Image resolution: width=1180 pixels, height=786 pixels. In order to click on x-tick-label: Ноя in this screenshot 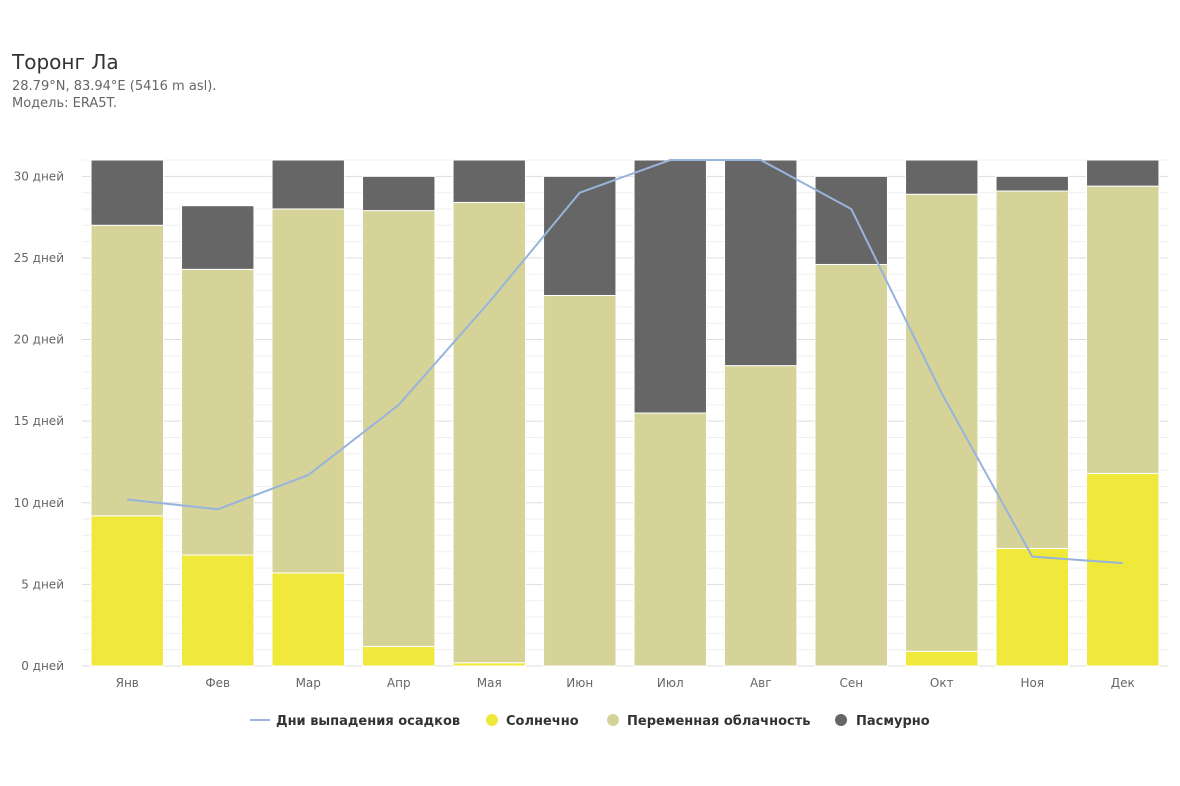, I will do `click(1032, 683)`.